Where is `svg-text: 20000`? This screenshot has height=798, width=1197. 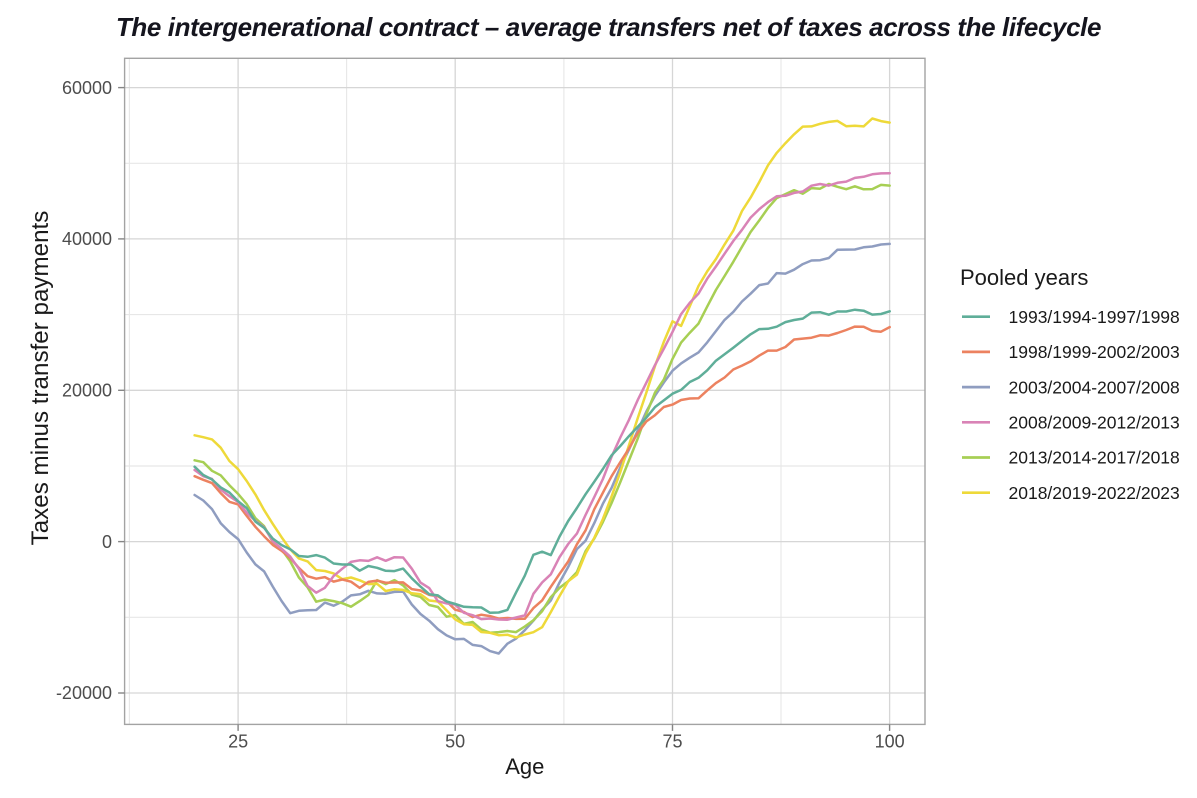 svg-text: 20000 is located at coordinates (87, 391).